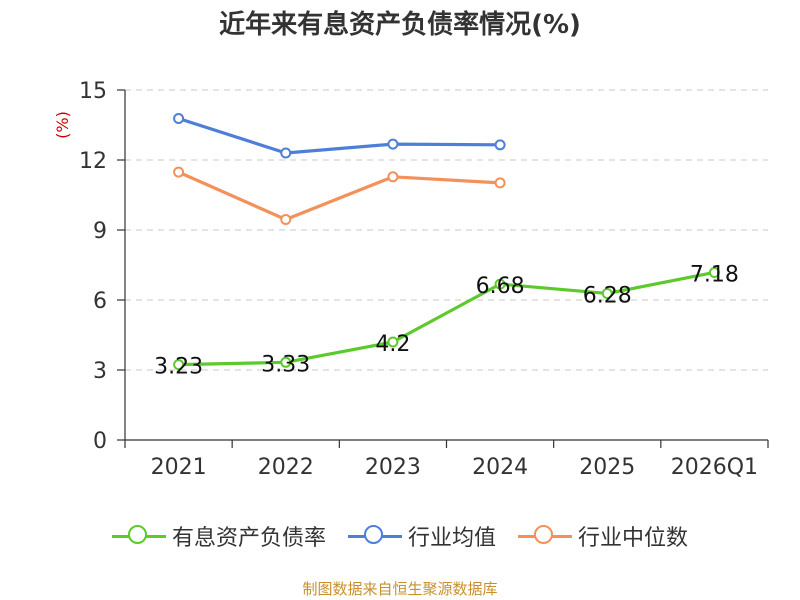 The image size is (800, 600). I want to click on legend-item: 行业中位数, so click(603, 536).